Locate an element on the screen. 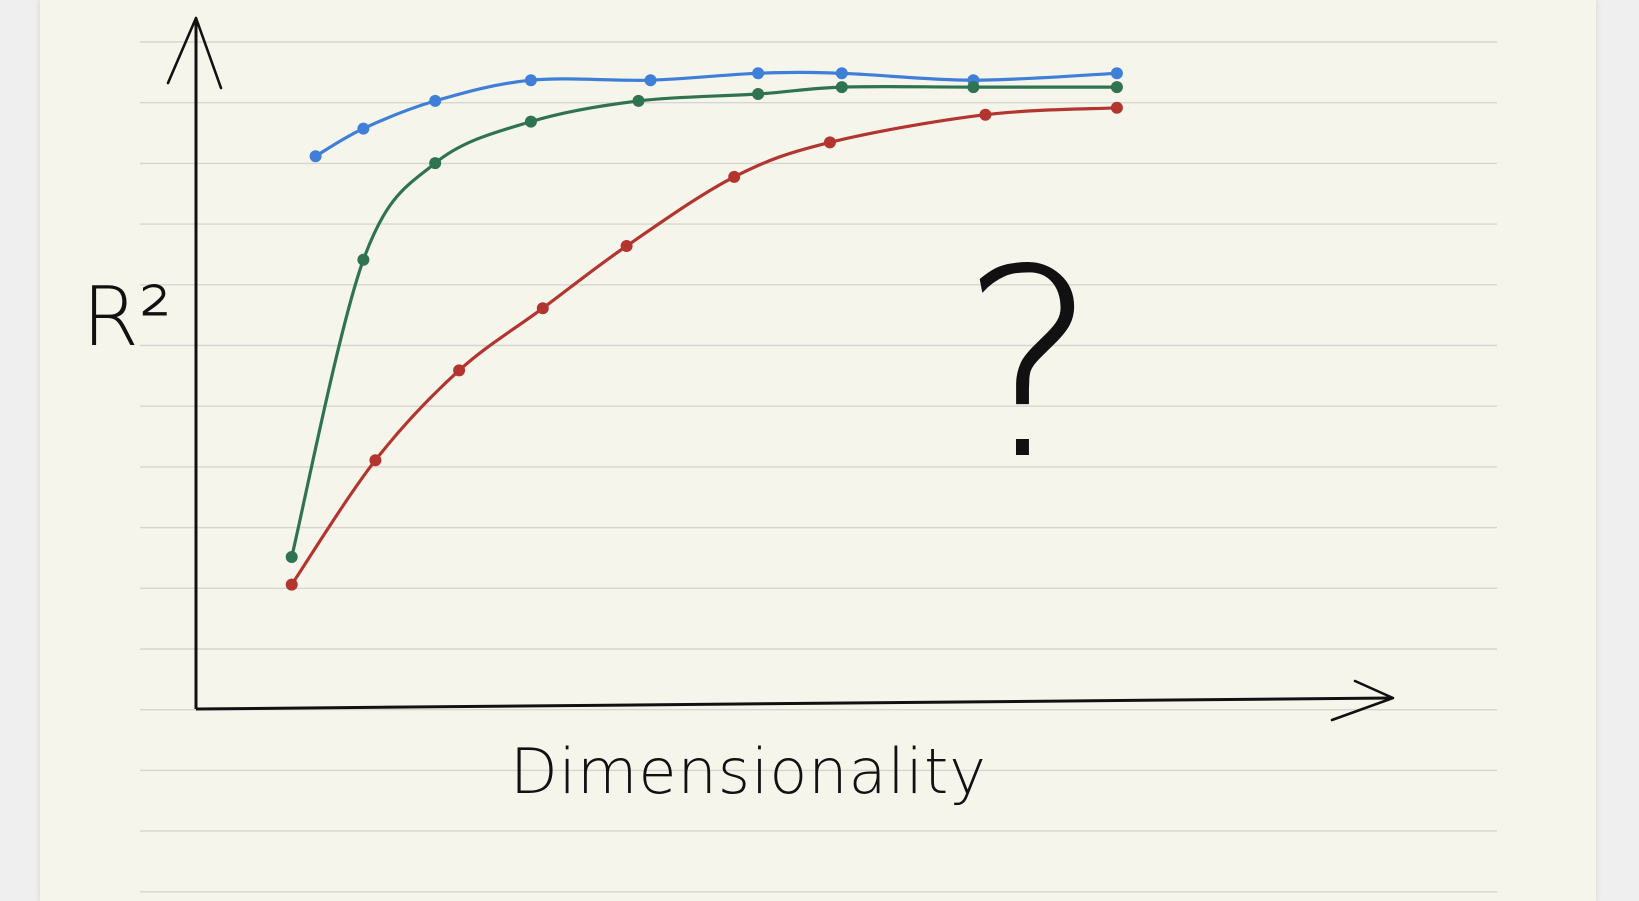  x-axis is located at coordinates (794, 703).